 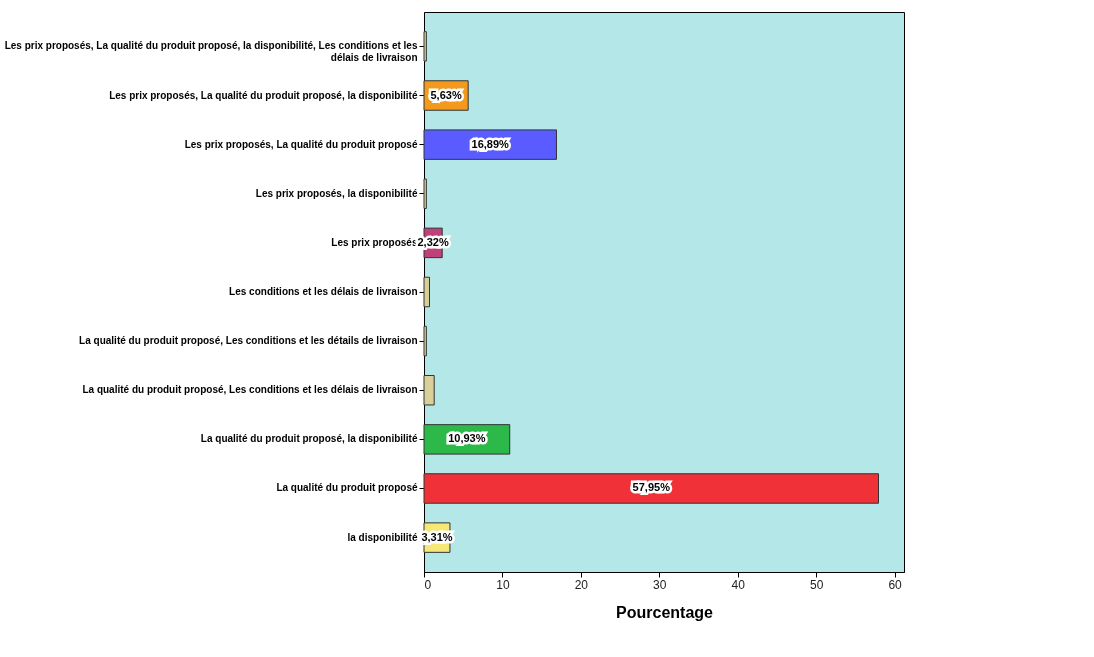 What do you see at coordinates (895, 584) in the screenshot?
I see `x-tick-label: 60` at bounding box center [895, 584].